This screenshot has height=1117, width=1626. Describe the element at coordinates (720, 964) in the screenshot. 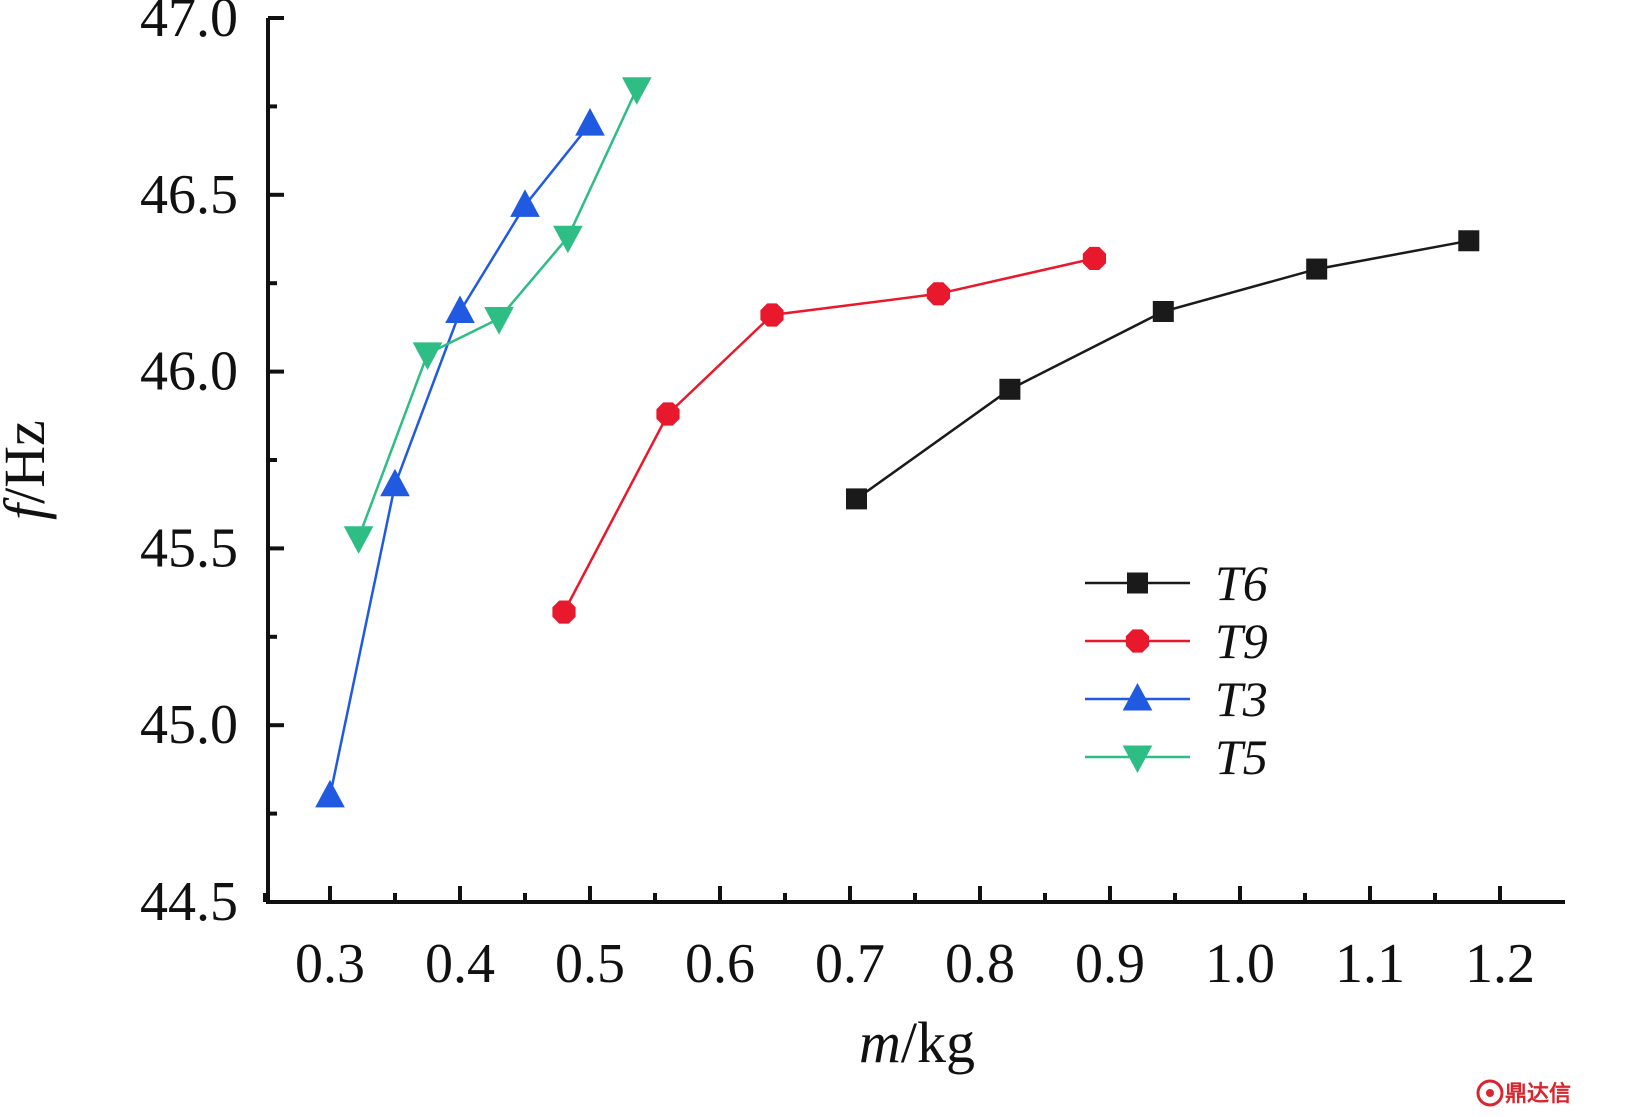

I see `x-tick-label: 0.6` at that location.